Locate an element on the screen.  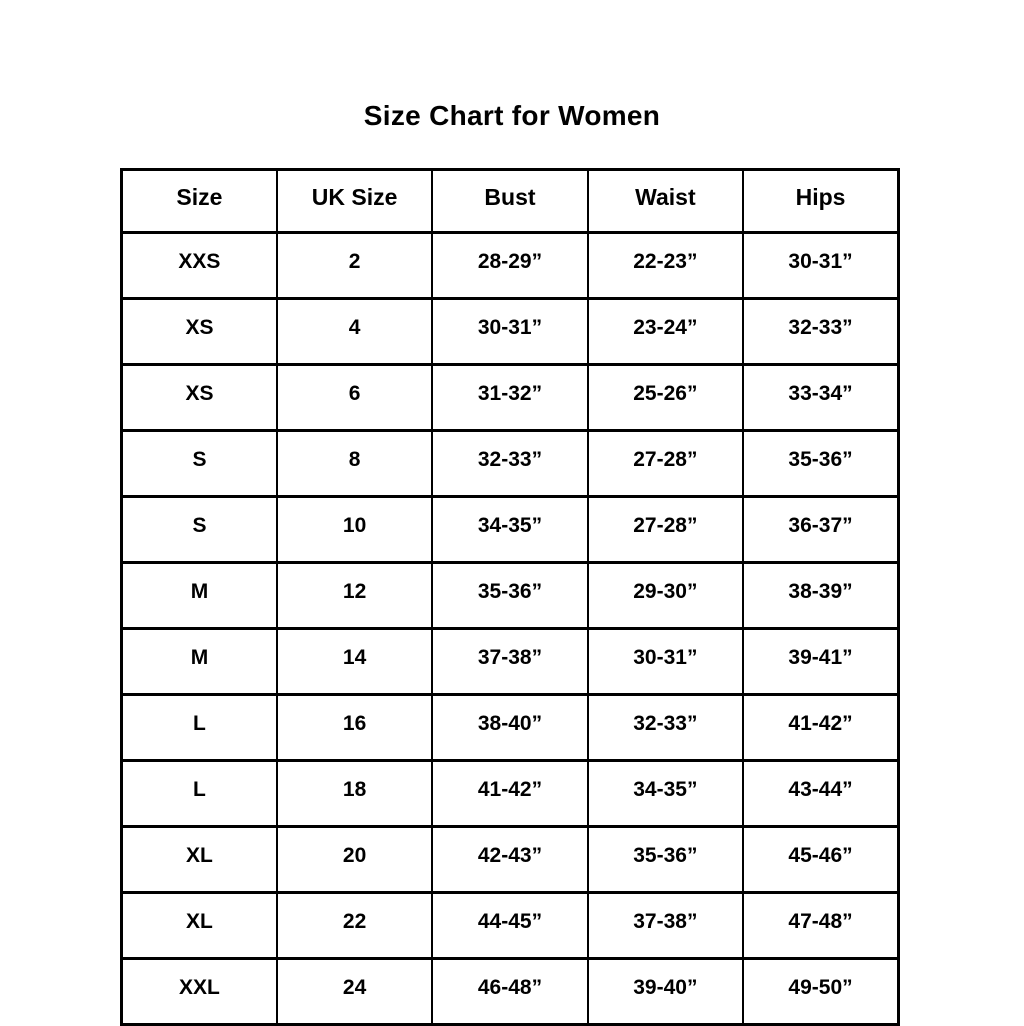
table-row: S 10 34-35” 27-28” 36-37” is located at coordinates (510, 529).